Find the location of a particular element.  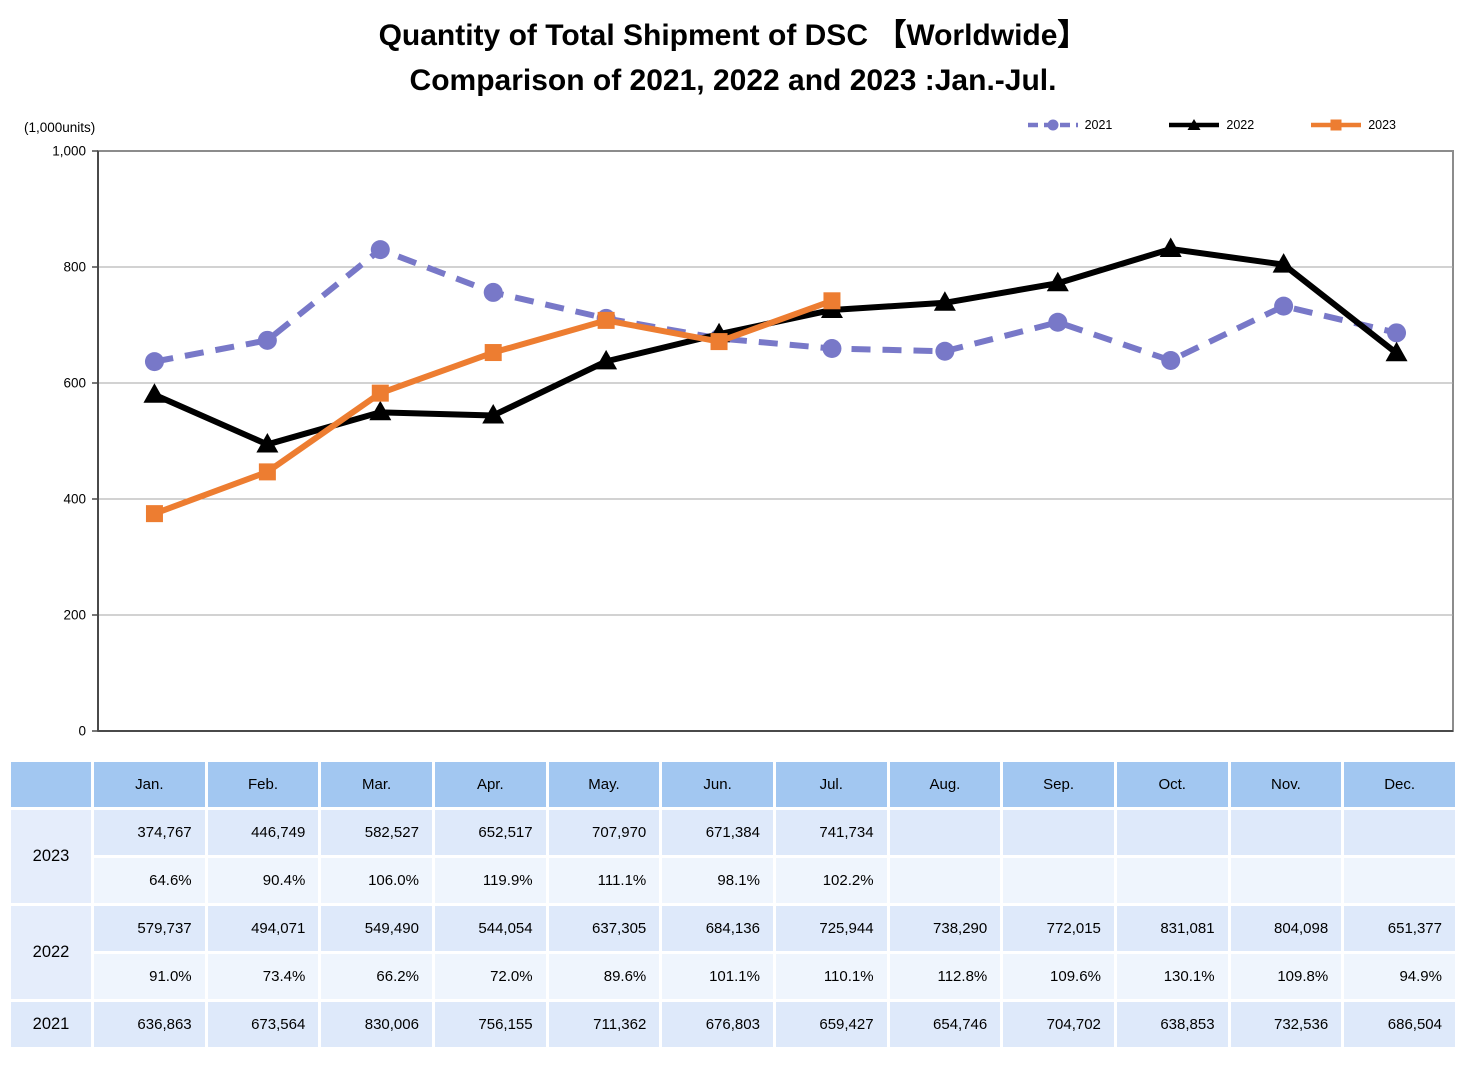

chart-legend: 2021 2022 2023 is located at coordinates (1211, 125).